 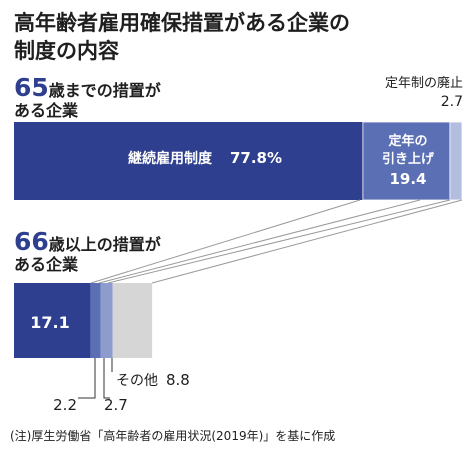 I want to click on bar1-segment-abolished-retirement, so click(x=456, y=161).